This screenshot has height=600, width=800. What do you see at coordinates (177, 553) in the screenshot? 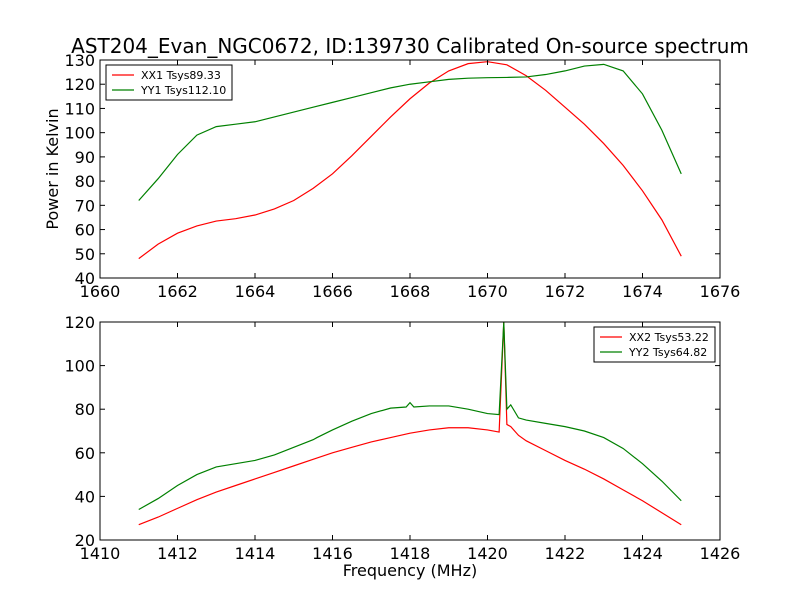
I see `x-tick-label: 1412` at bounding box center [177, 553].